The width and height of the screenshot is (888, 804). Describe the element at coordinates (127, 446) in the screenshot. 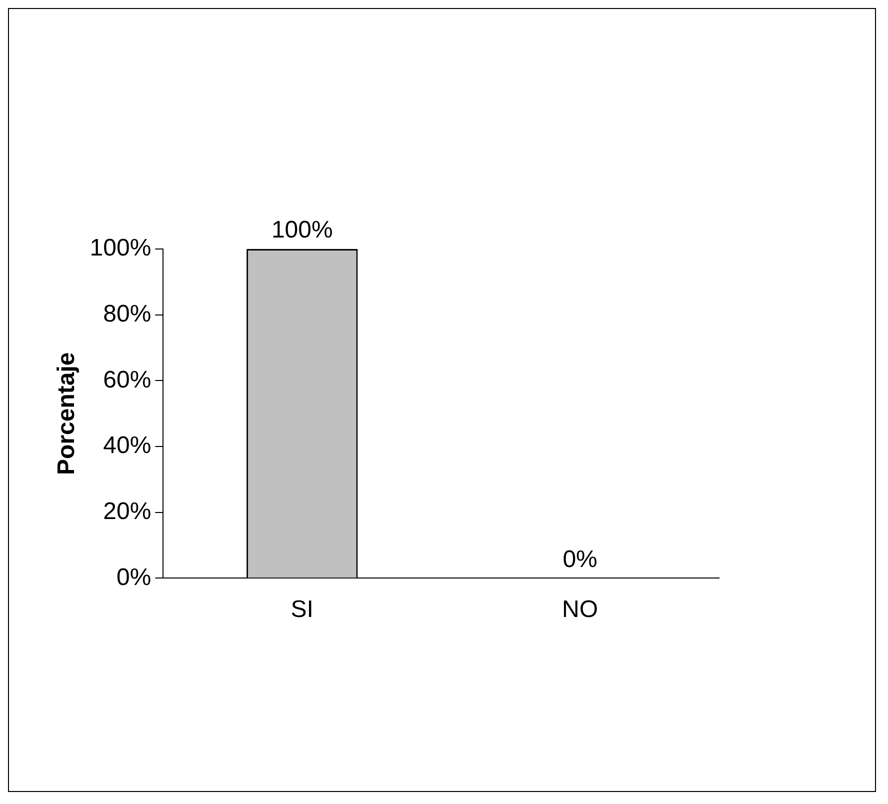

I see `y-tick-label: 40%` at that location.